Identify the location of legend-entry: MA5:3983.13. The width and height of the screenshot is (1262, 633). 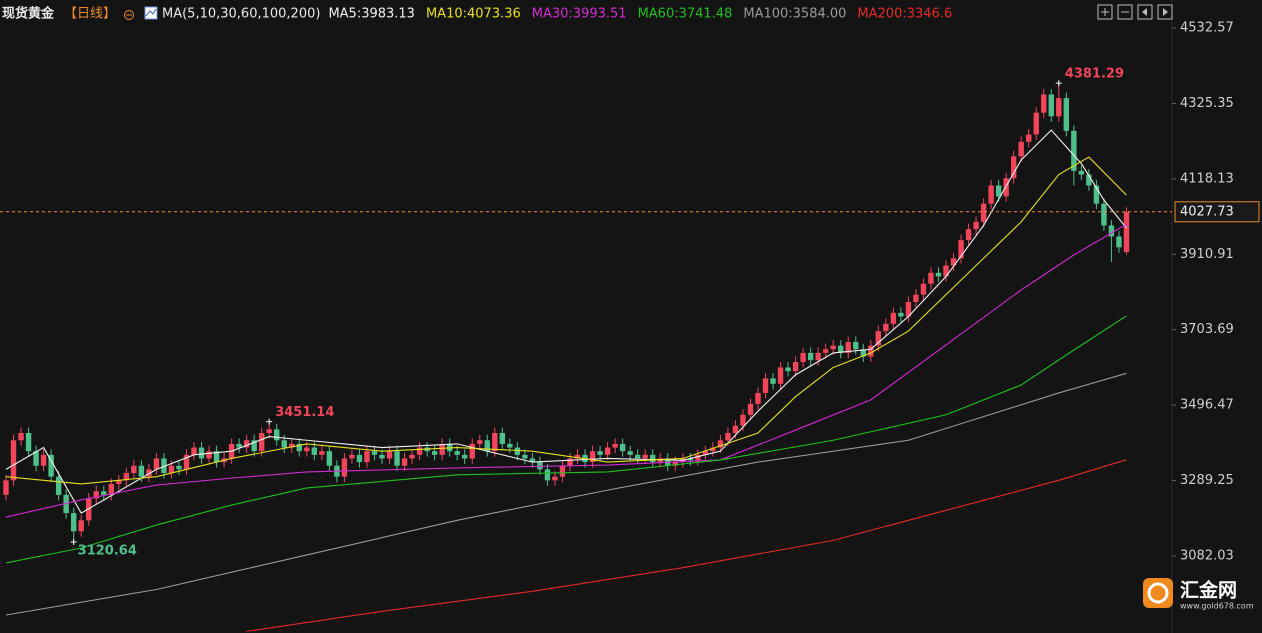
(371, 14).